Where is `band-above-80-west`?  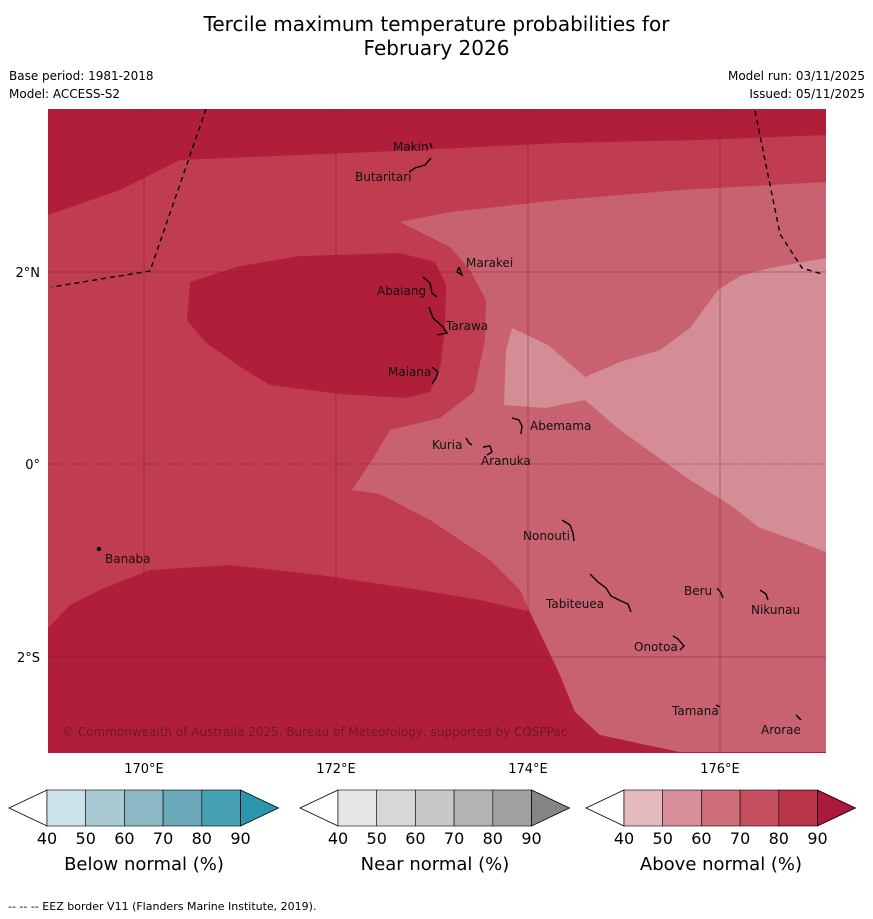
band-above-80-west is located at coordinates (24, 690).